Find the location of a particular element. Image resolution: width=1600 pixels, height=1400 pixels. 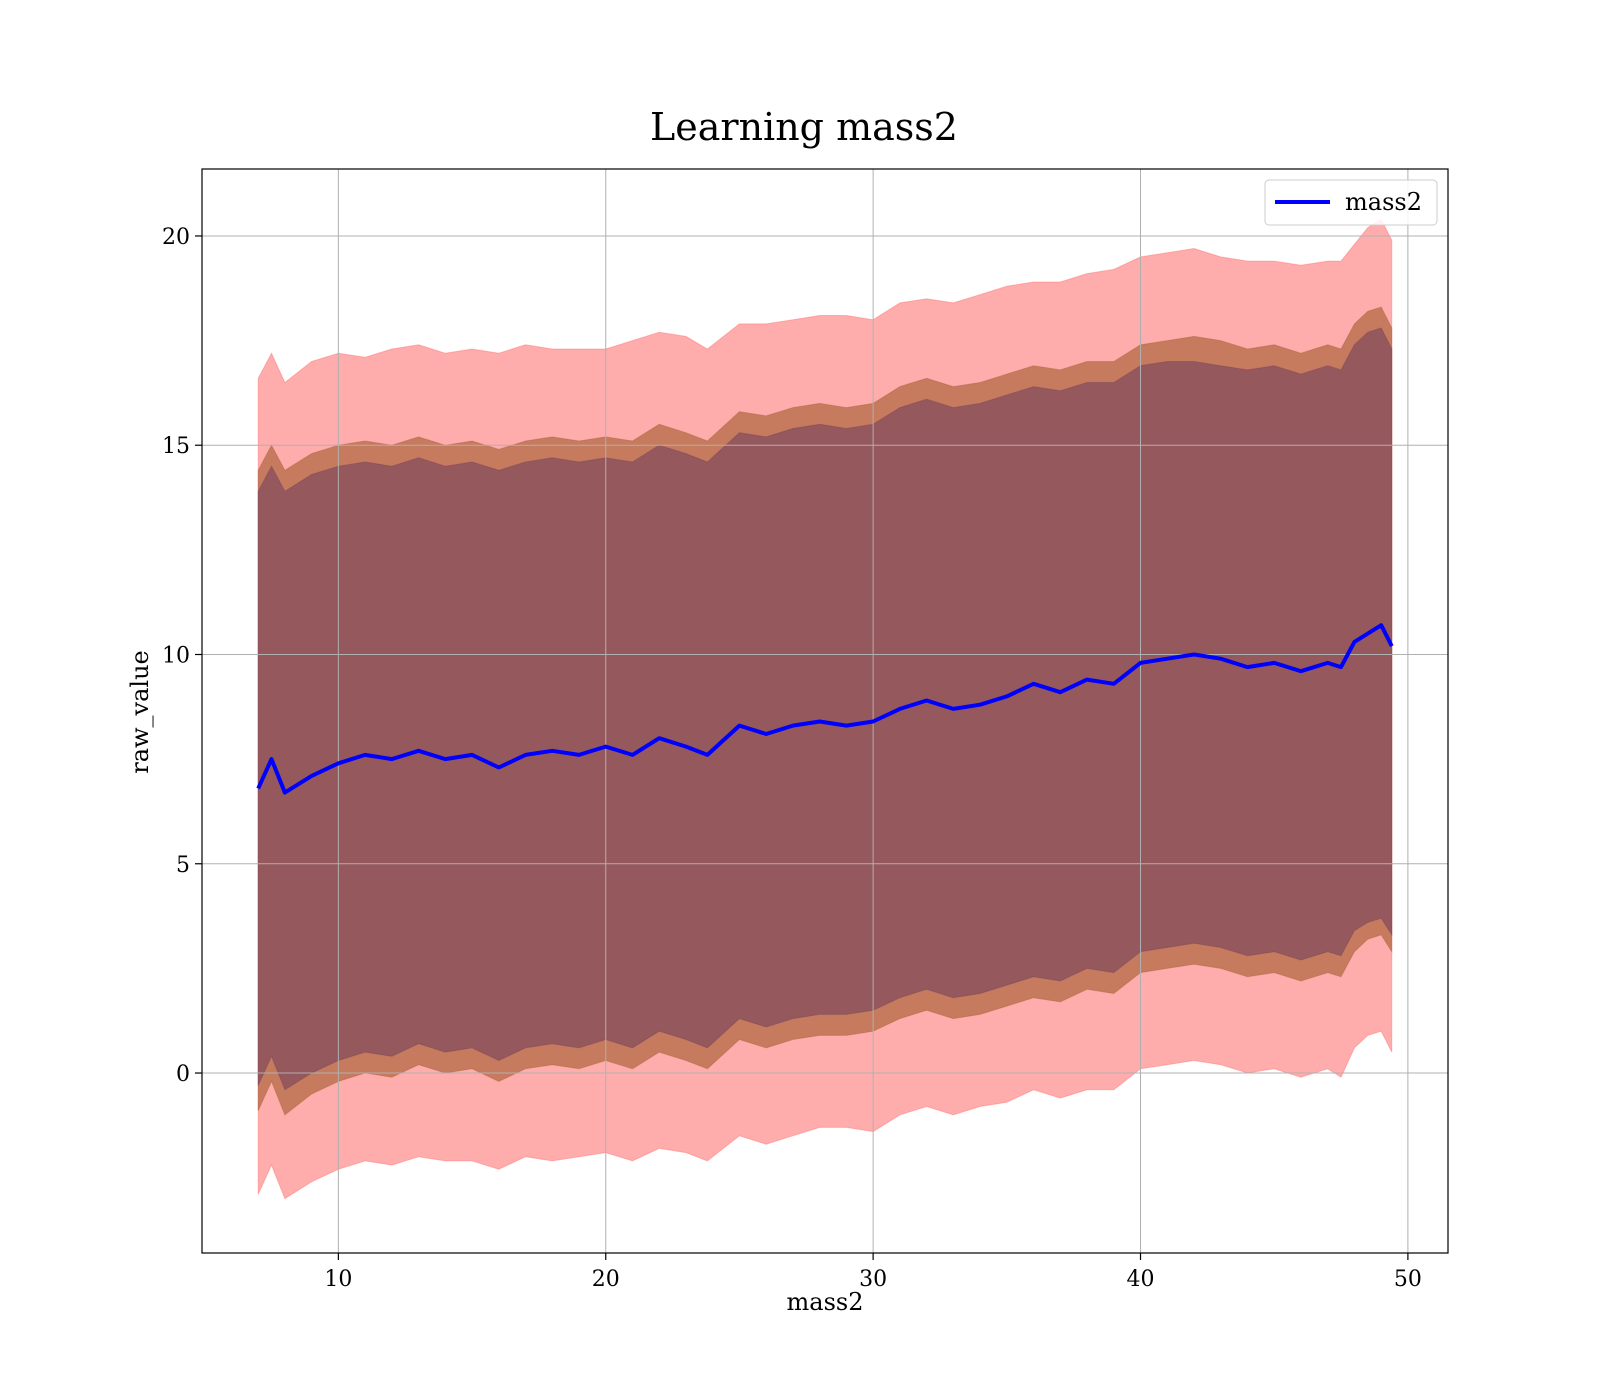

y-tick-label: 5 is located at coordinates (183, 865).